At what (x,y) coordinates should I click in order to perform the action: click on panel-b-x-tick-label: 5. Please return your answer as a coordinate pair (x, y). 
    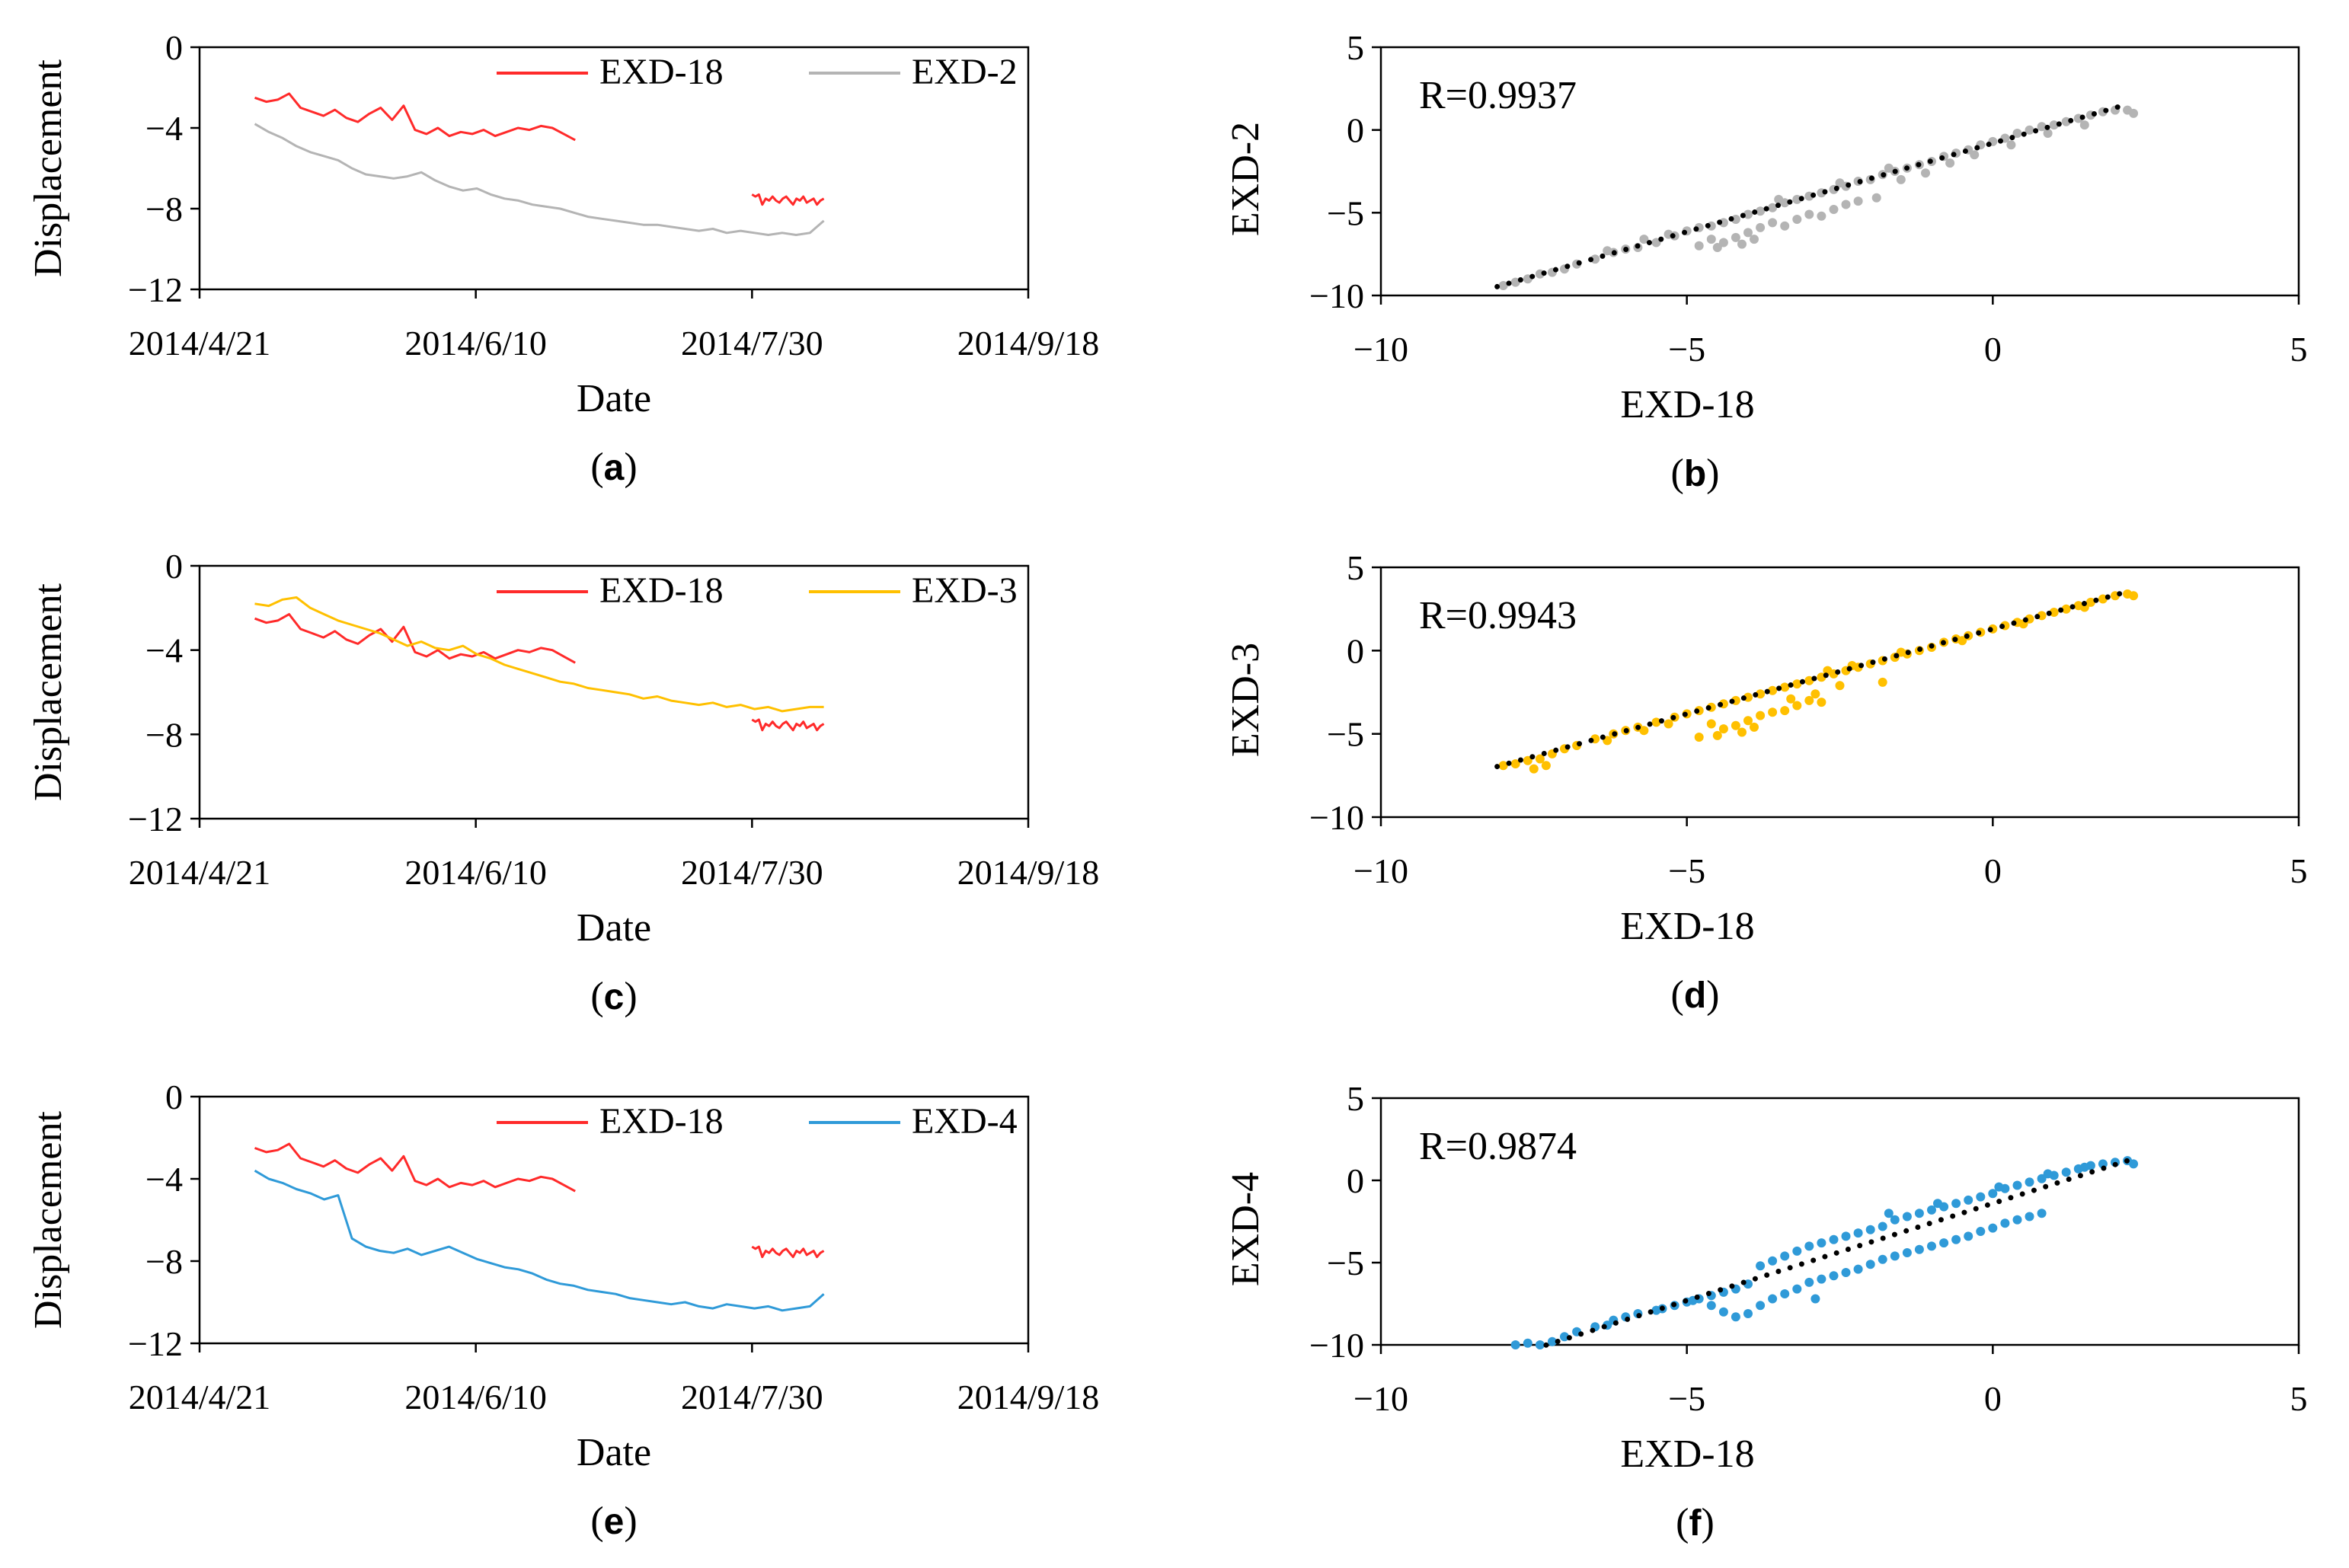
    Looking at the image, I should click on (2299, 350).